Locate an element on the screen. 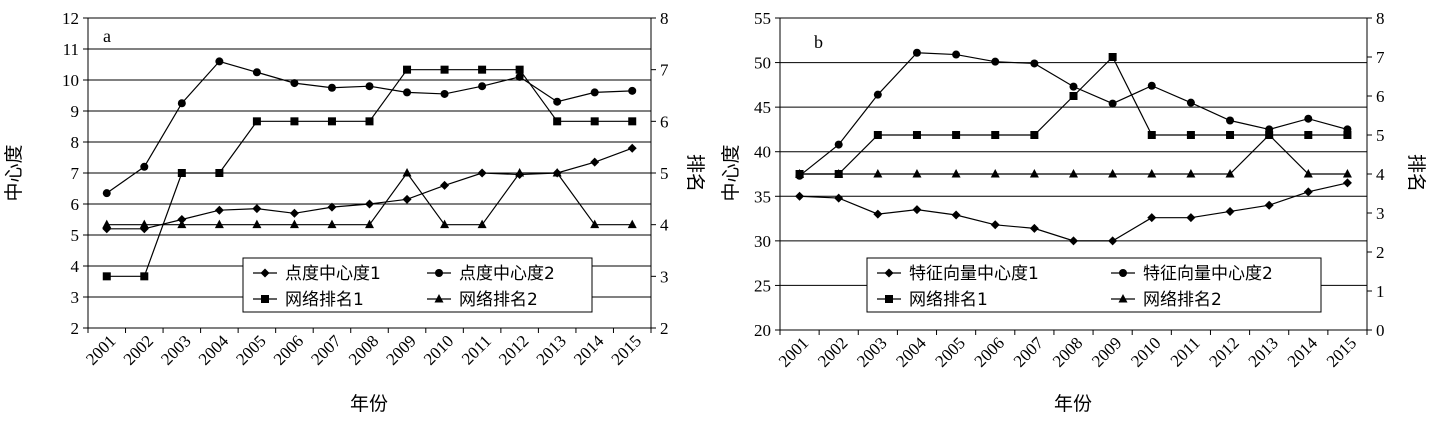  y-tick-label-right: 1 is located at coordinates (1380, 291).